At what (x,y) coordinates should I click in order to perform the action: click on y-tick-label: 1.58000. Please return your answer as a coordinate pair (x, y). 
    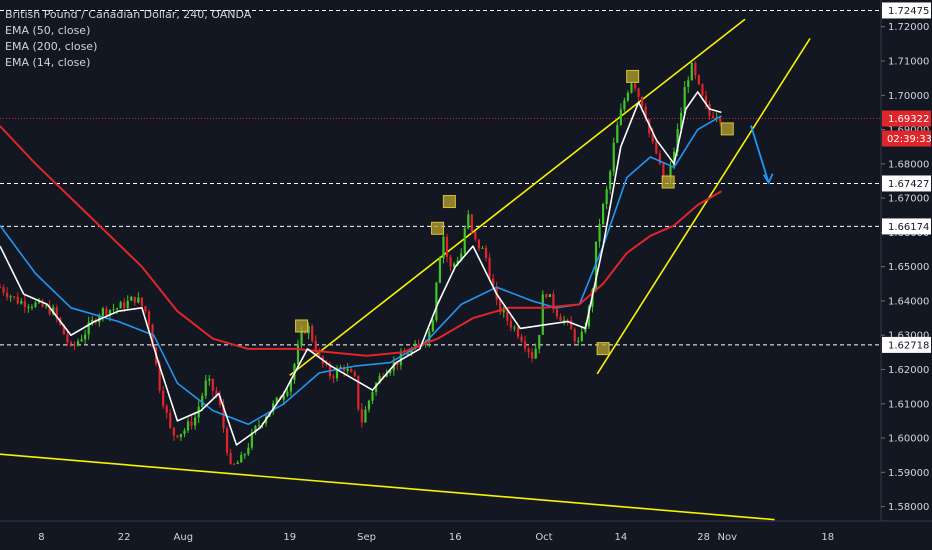
    Looking at the image, I should click on (908, 507).